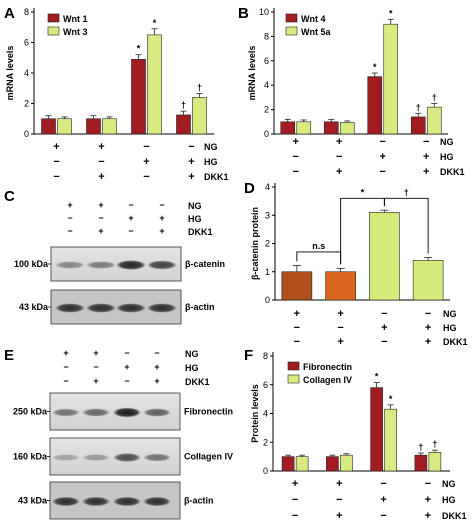 The height and width of the screenshot is (523, 474). I want to click on molecular-weight-label: 43 kDa, so click(34, 307).